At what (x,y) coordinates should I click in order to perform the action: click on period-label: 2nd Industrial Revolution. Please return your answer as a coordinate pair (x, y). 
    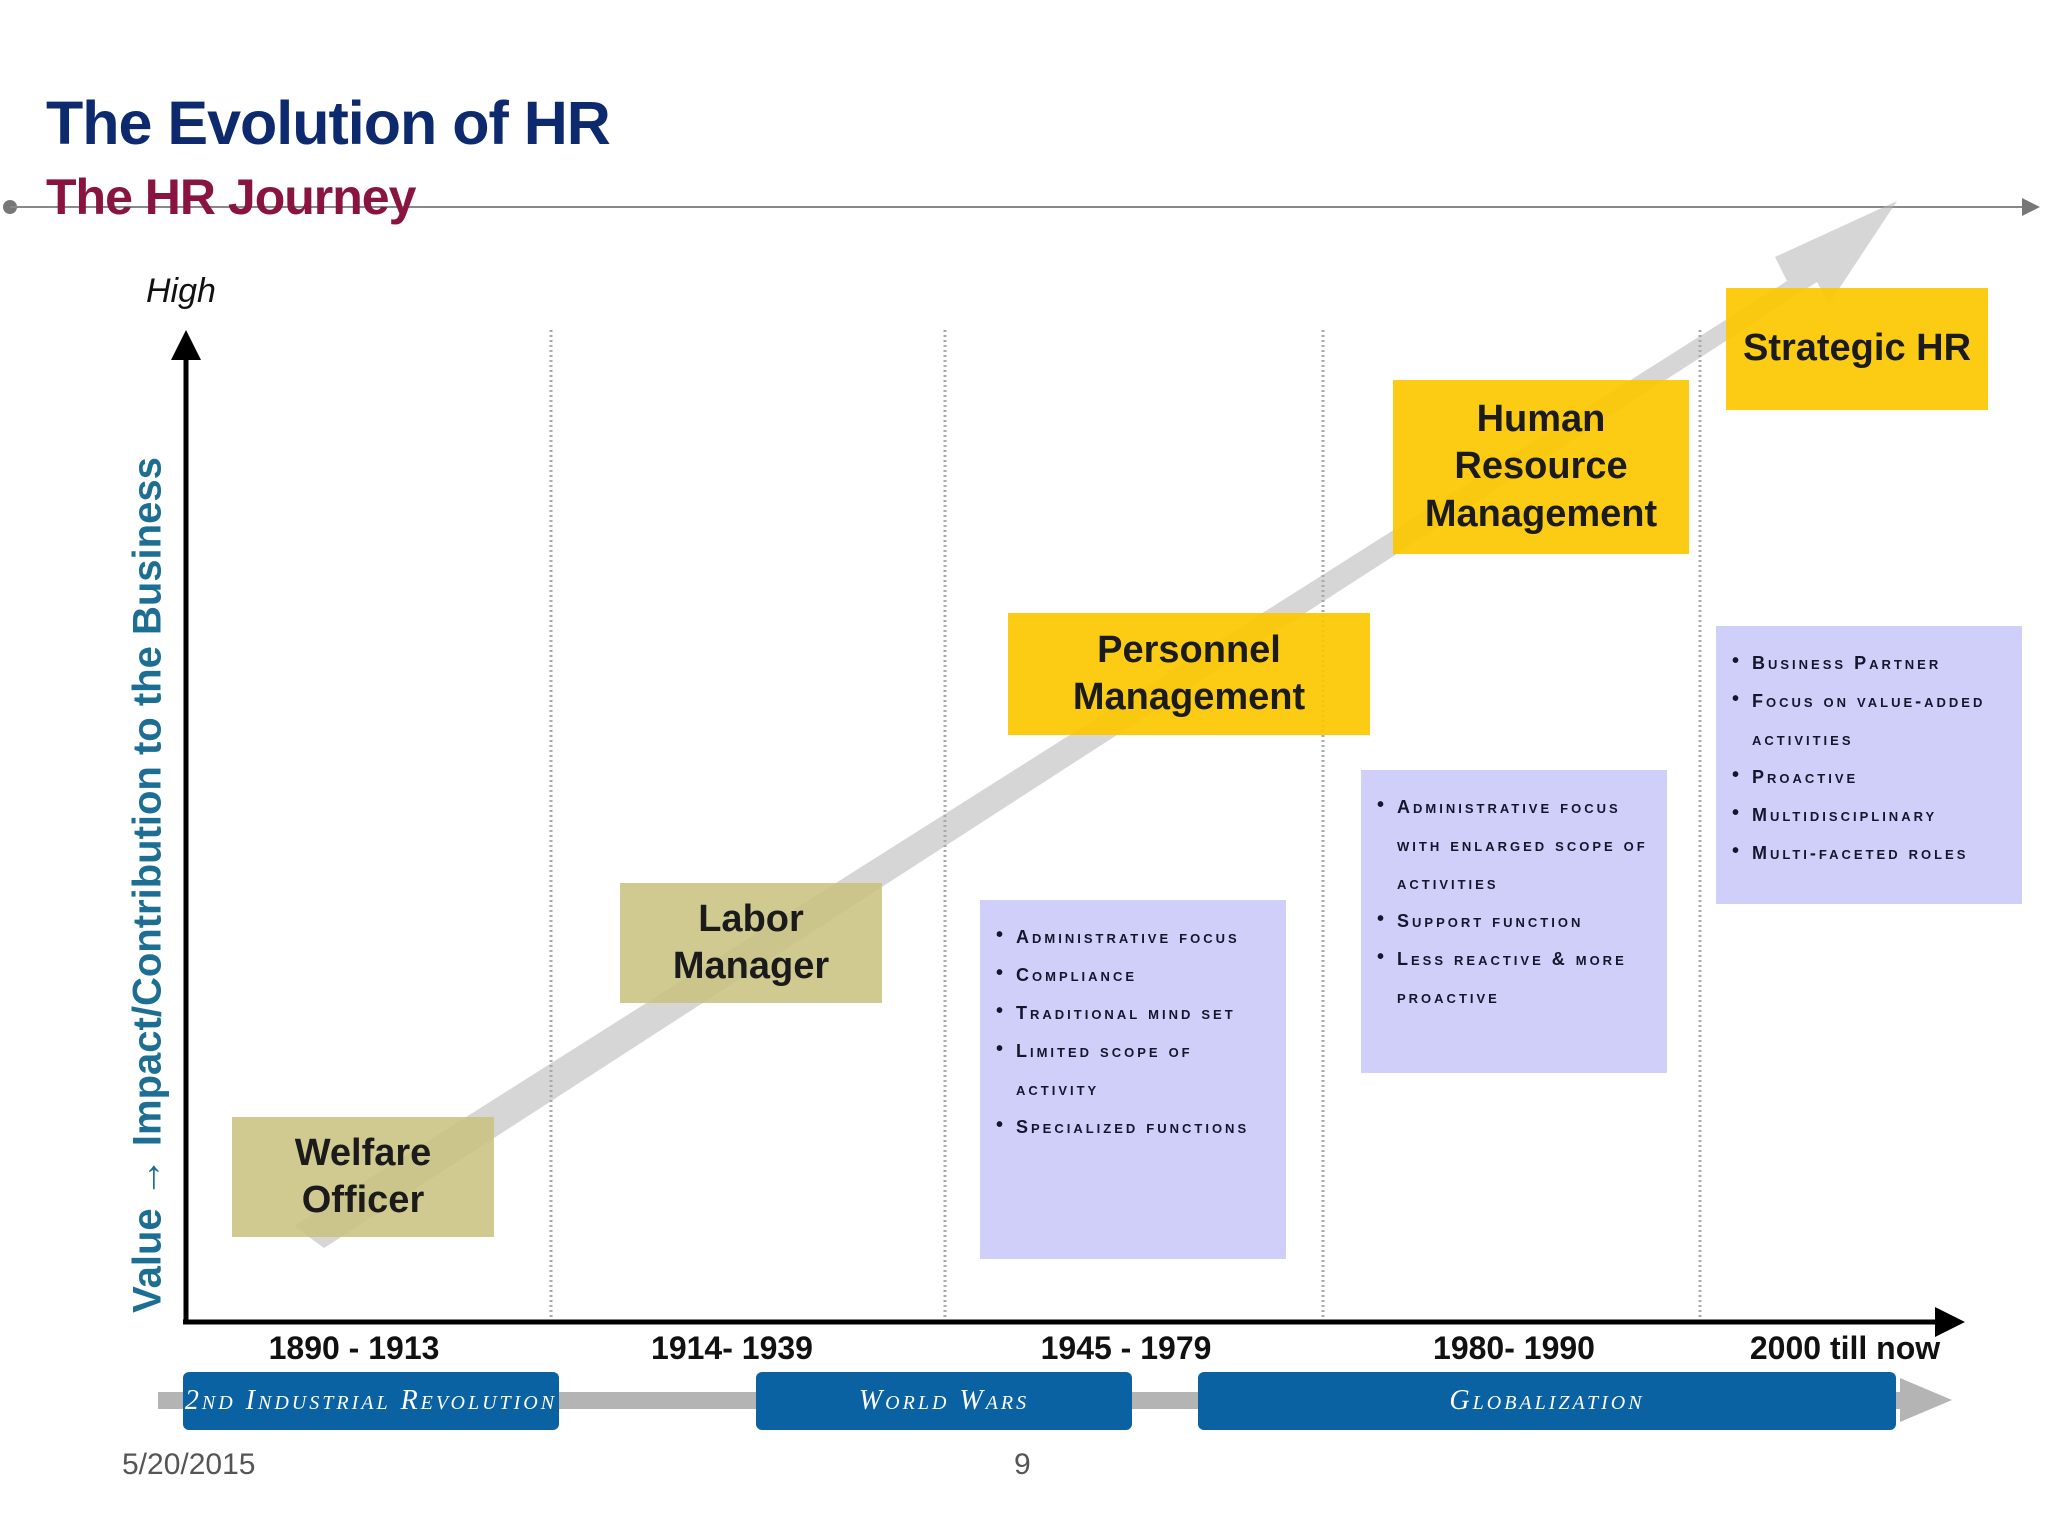
    Looking at the image, I should click on (371, 1400).